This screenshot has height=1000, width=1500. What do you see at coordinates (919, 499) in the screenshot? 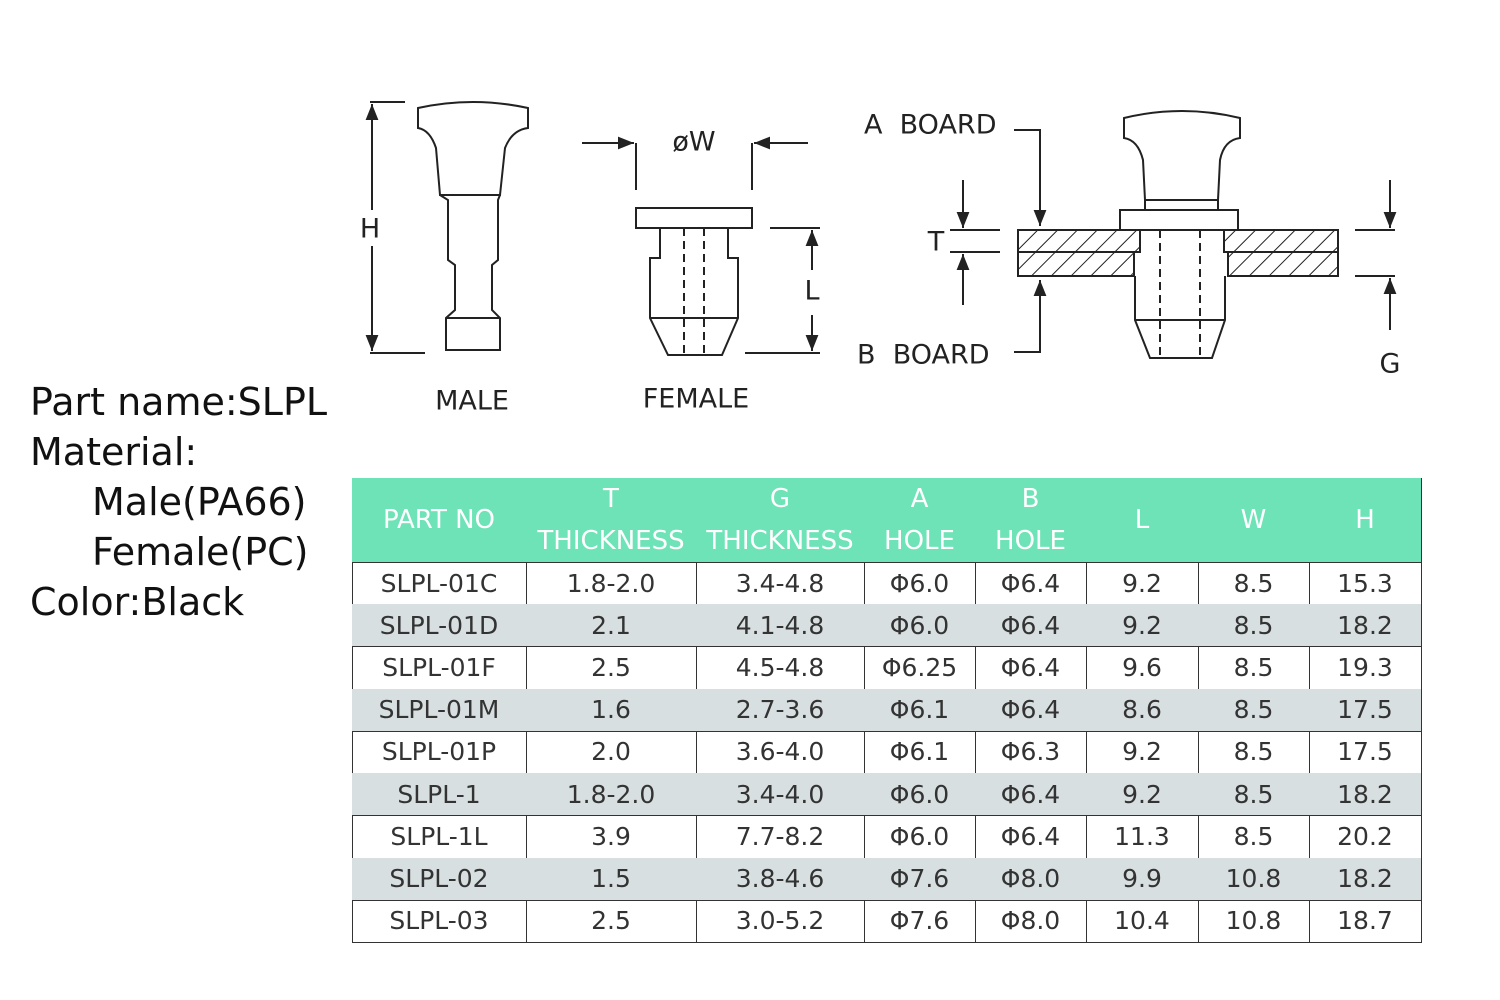
I see `header-text: A` at bounding box center [919, 499].